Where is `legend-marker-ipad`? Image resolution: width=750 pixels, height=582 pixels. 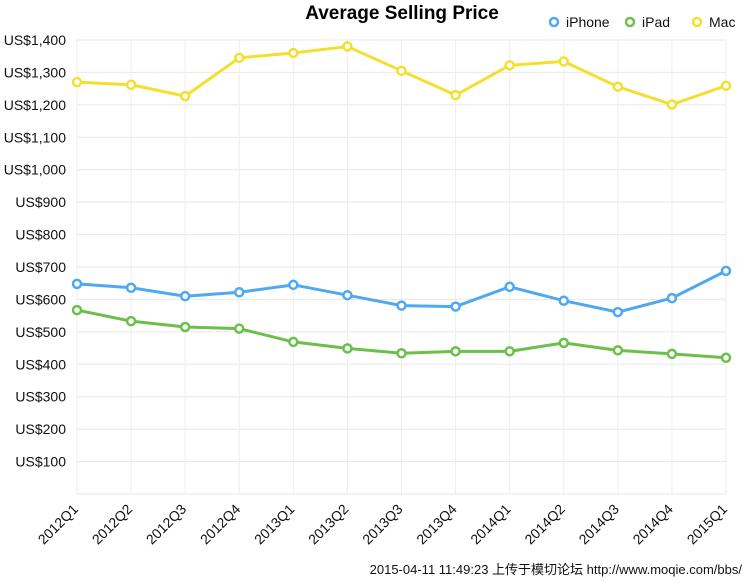
legend-marker-ipad is located at coordinates (630, 22).